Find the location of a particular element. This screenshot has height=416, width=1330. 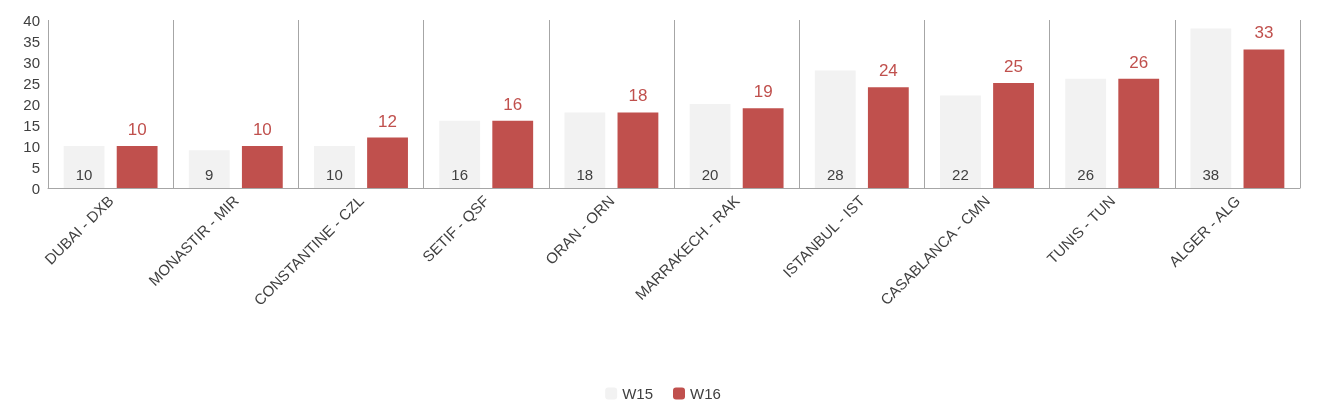

data-label: 20 is located at coordinates (710, 174).